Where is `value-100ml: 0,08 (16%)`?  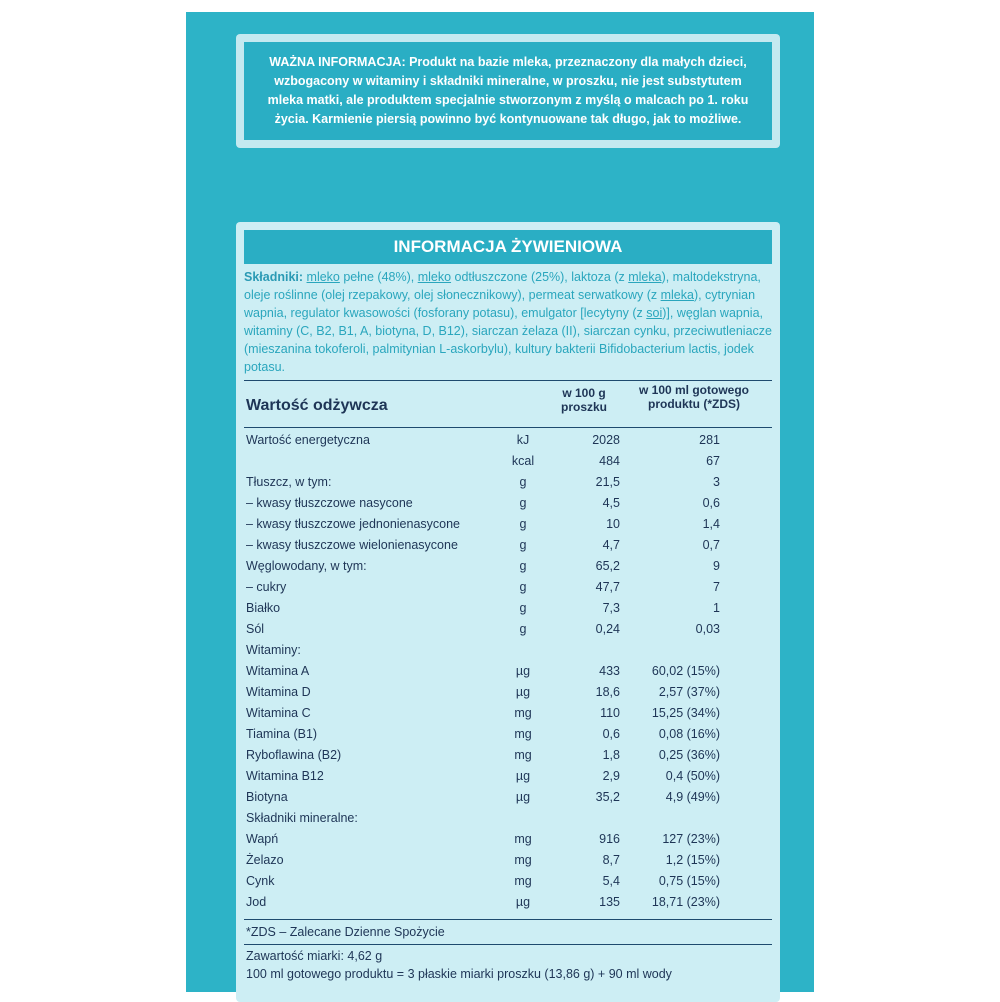 value-100ml: 0,08 (16%) is located at coordinates (689, 734).